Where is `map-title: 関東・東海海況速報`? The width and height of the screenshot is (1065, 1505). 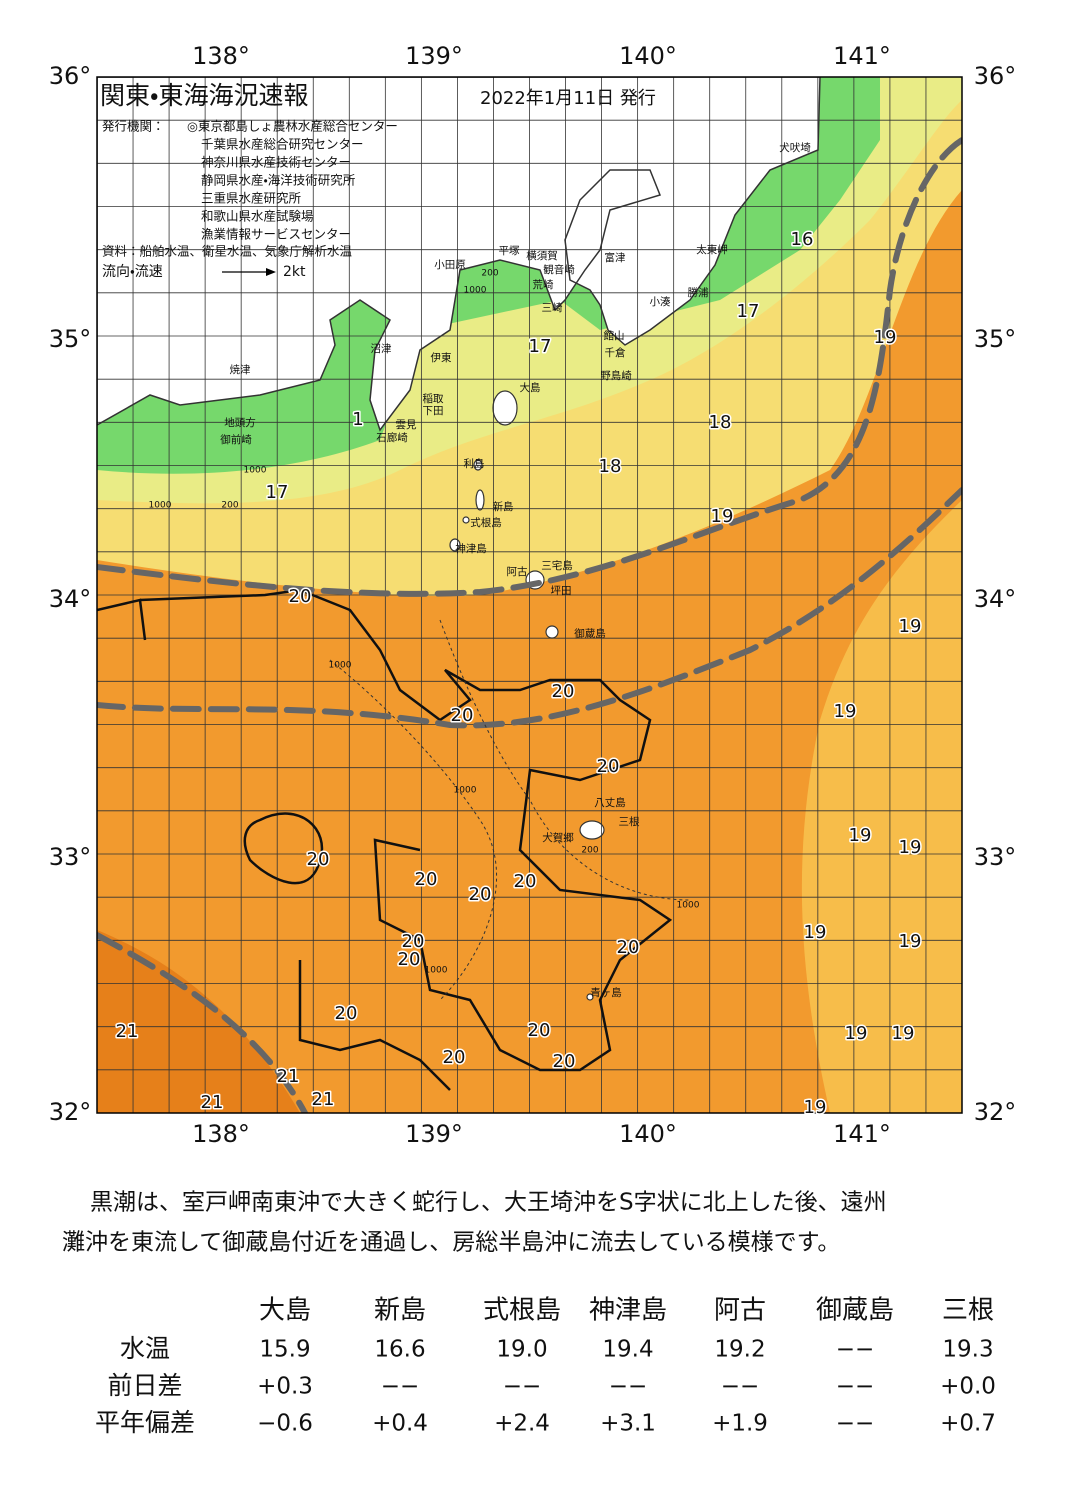
map-title: 関東・東海海況速報 is located at coordinates (204, 95).